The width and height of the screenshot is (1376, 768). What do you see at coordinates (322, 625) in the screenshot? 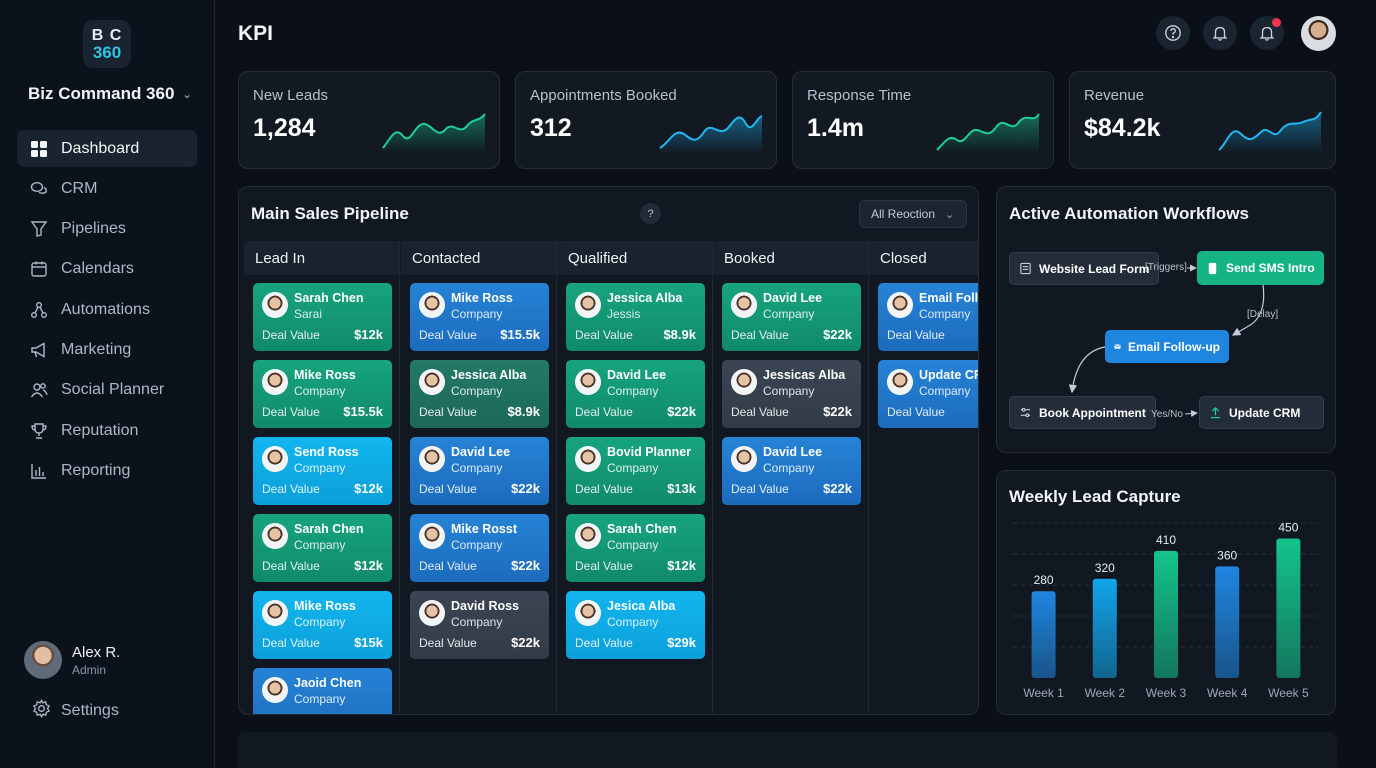
I see `deal-card: Mike Ross Company Deal Value $15k` at bounding box center [322, 625].